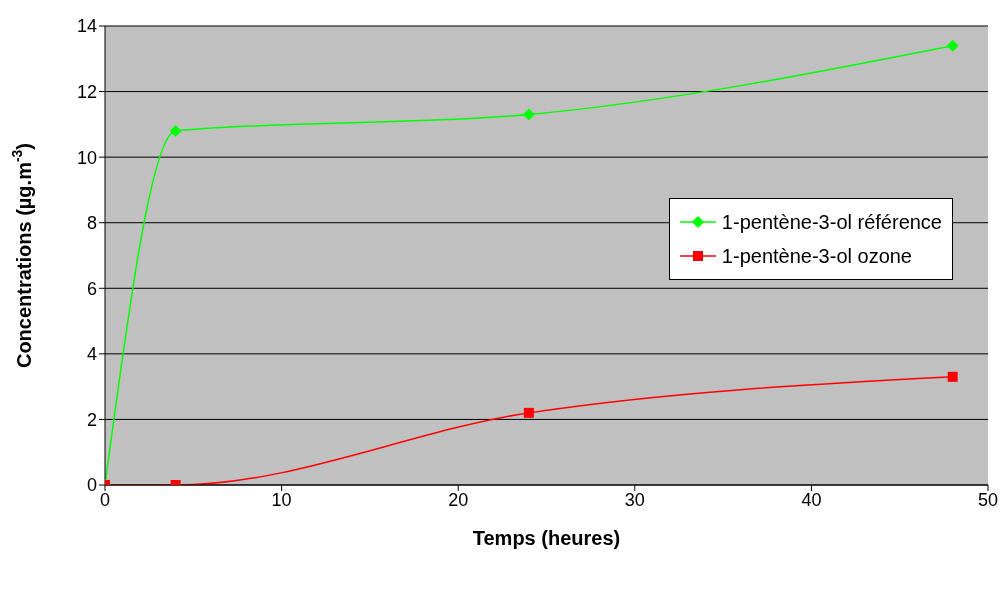 This screenshot has height=613, width=1007. I want to click on x-tick-label: 40, so click(811, 499).